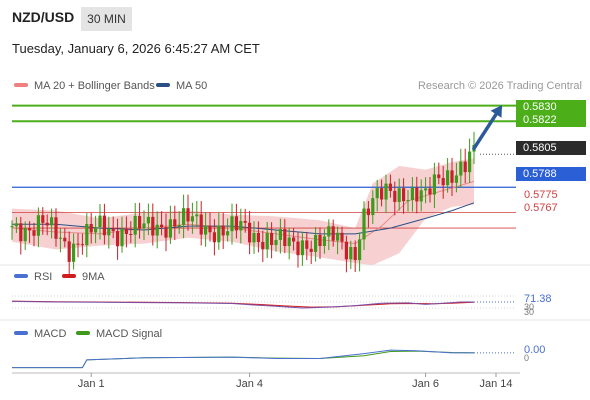 The height and width of the screenshot is (400, 590). What do you see at coordinates (425, 384) in the screenshot?
I see `x-tick-label: Jan 6` at bounding box center [425, 384].